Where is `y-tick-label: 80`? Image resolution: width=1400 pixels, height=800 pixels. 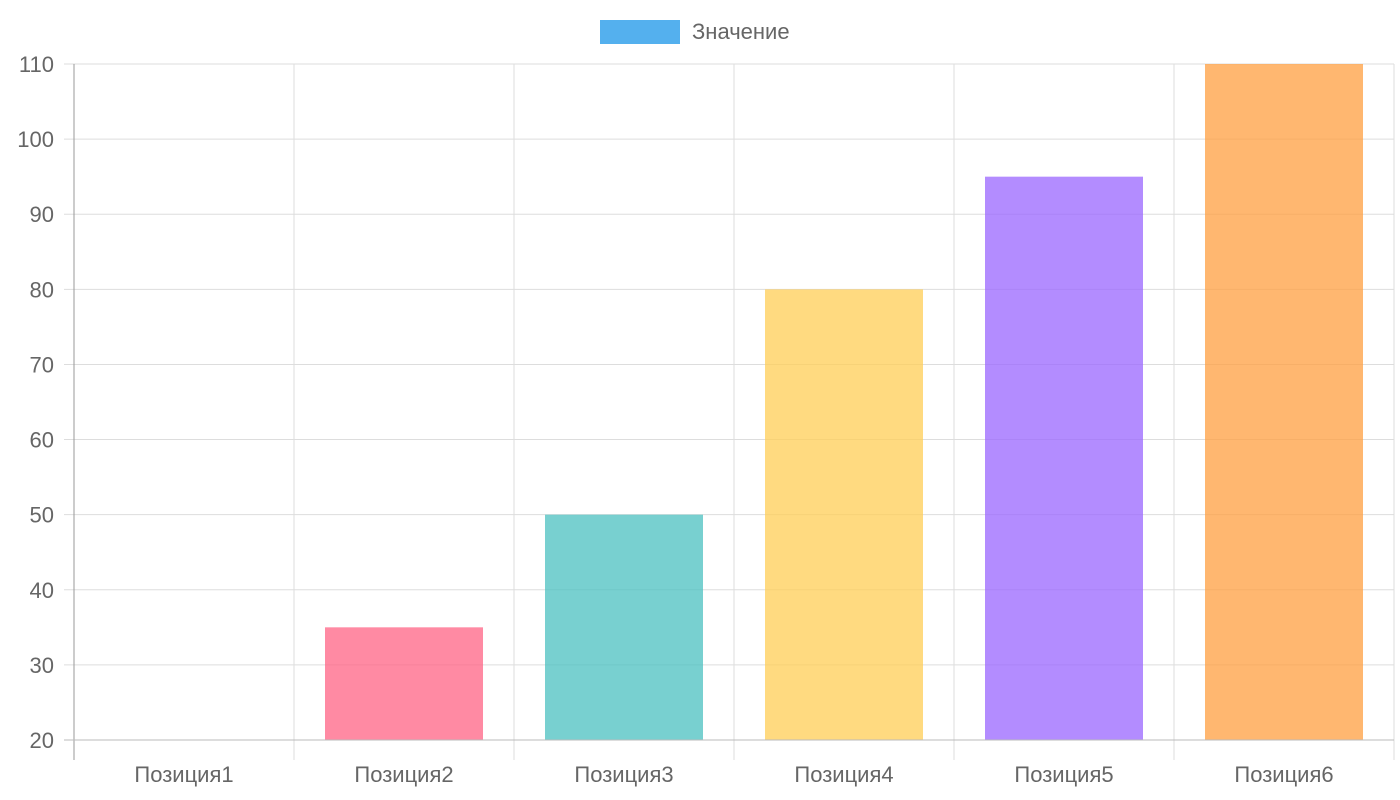 y-tick-label: 80 is located at coordinates (42, 289).